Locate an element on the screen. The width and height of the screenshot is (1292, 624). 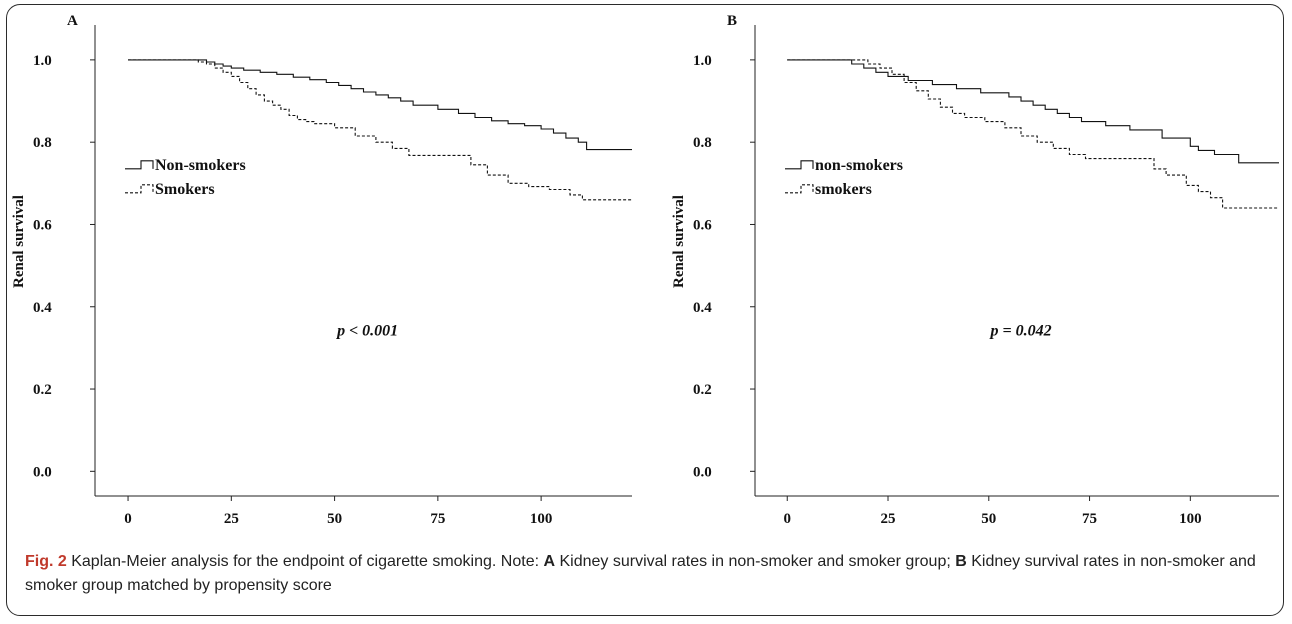
panel-b-label: B is located at coordinates (732, 21).